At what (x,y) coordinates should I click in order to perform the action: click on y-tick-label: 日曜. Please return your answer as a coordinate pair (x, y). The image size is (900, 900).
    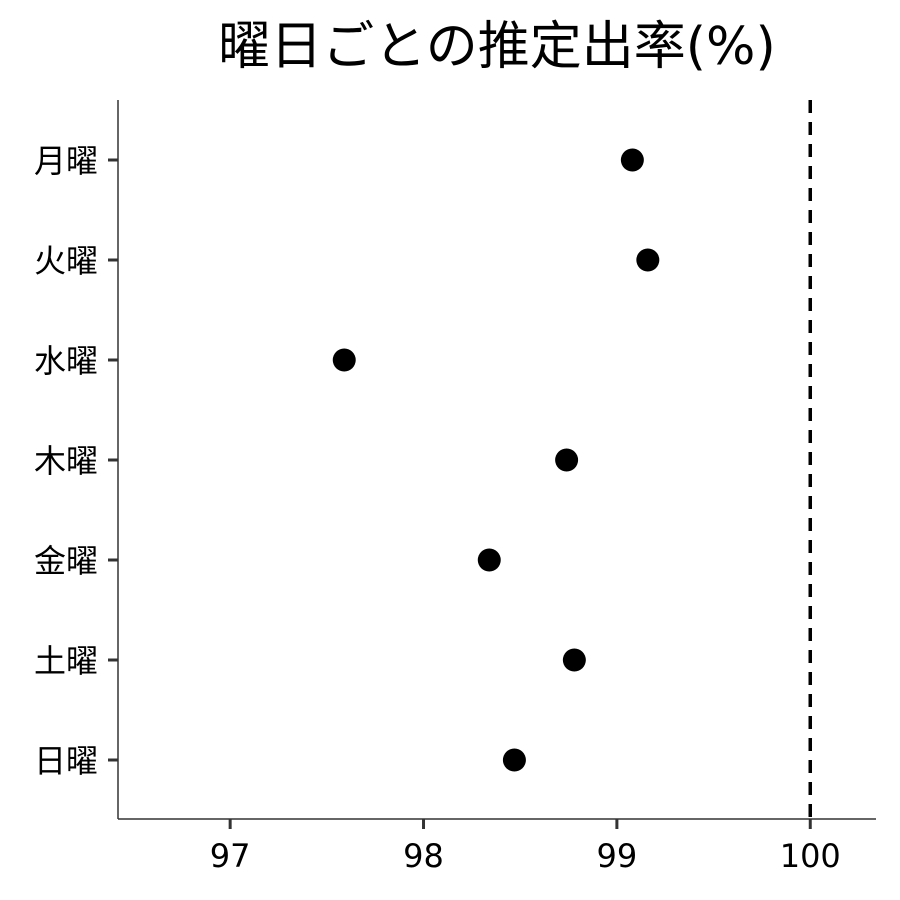
    Looking at the image, I should click on (66, 761).